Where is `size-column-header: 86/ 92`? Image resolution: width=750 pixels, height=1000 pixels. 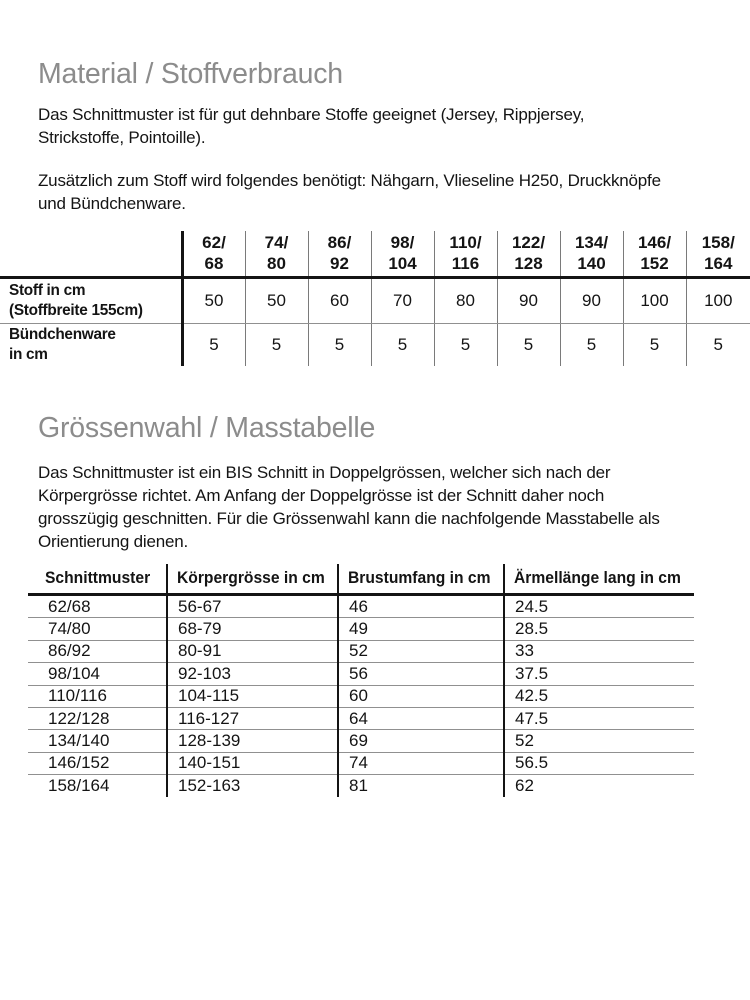
size-column-header: 86/ 92 is located at coordinates (339, 255).